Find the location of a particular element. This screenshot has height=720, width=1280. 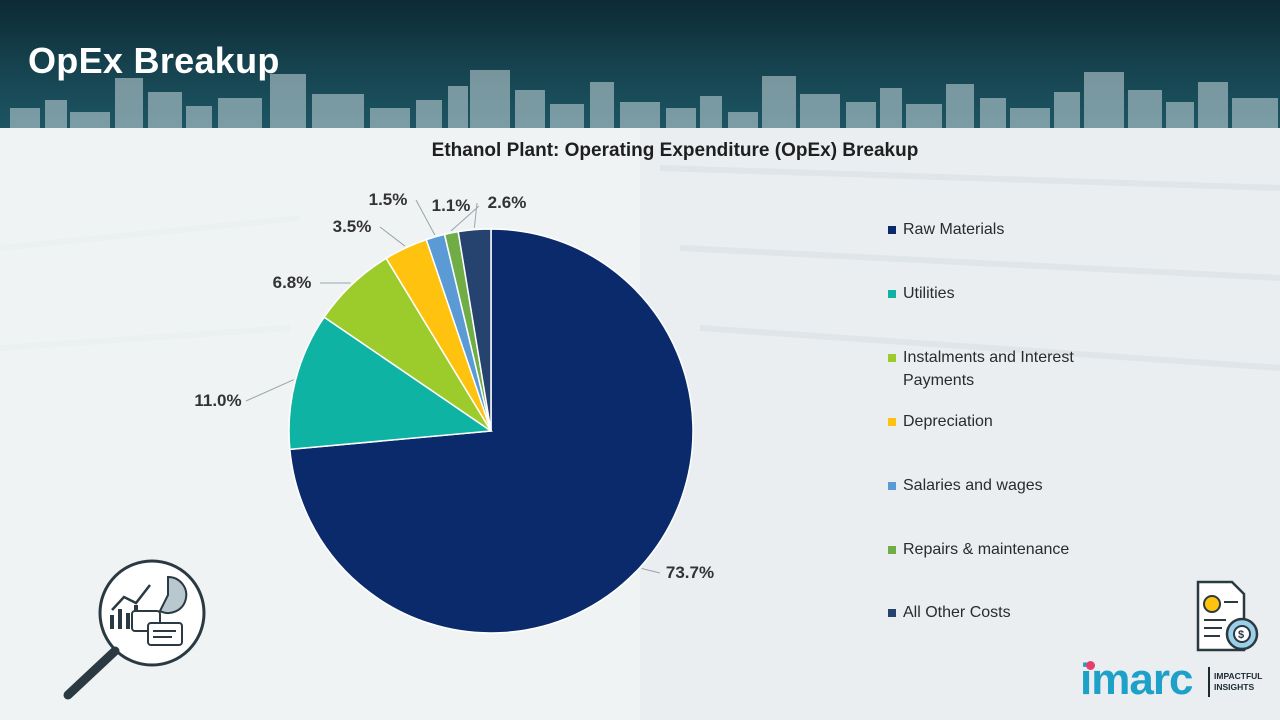

legend-label: Raw Materials is located at coordinates (954, 229).